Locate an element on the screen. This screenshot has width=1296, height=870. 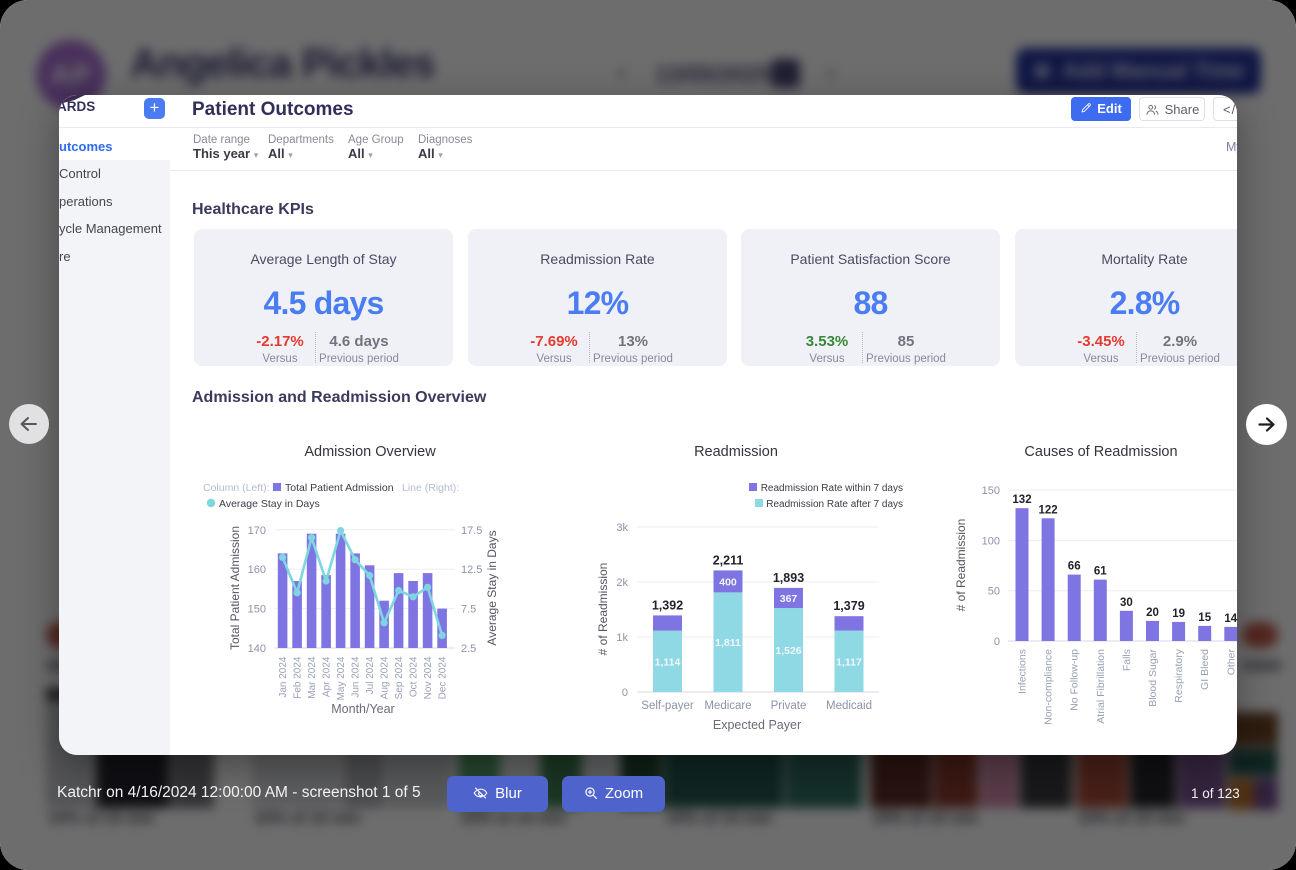
svg-text: 7.5 is located at coordinates (468, 610).